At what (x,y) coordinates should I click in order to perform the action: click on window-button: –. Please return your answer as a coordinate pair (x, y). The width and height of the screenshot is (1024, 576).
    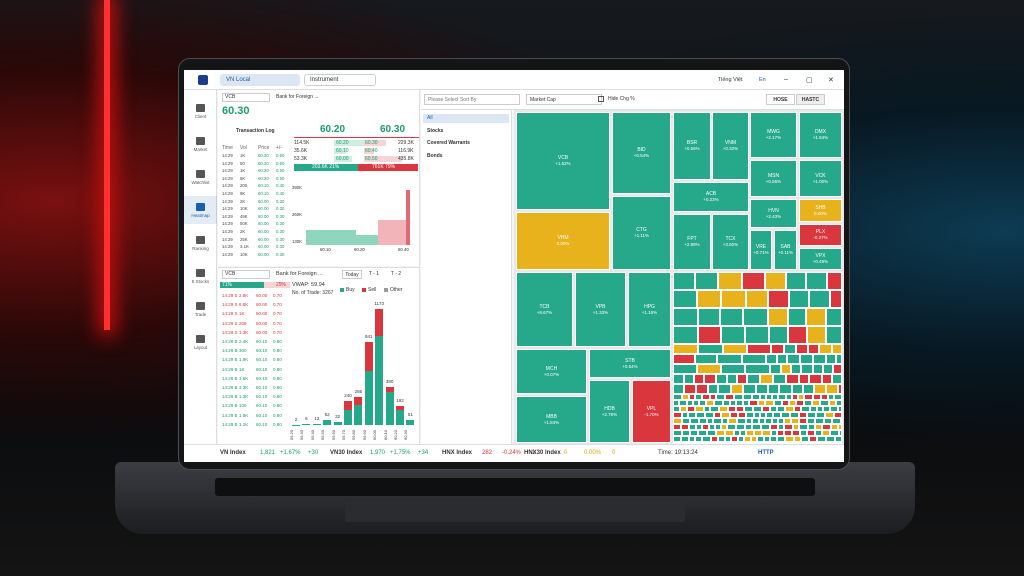
    Looking at the image, I should click on (786, 79).